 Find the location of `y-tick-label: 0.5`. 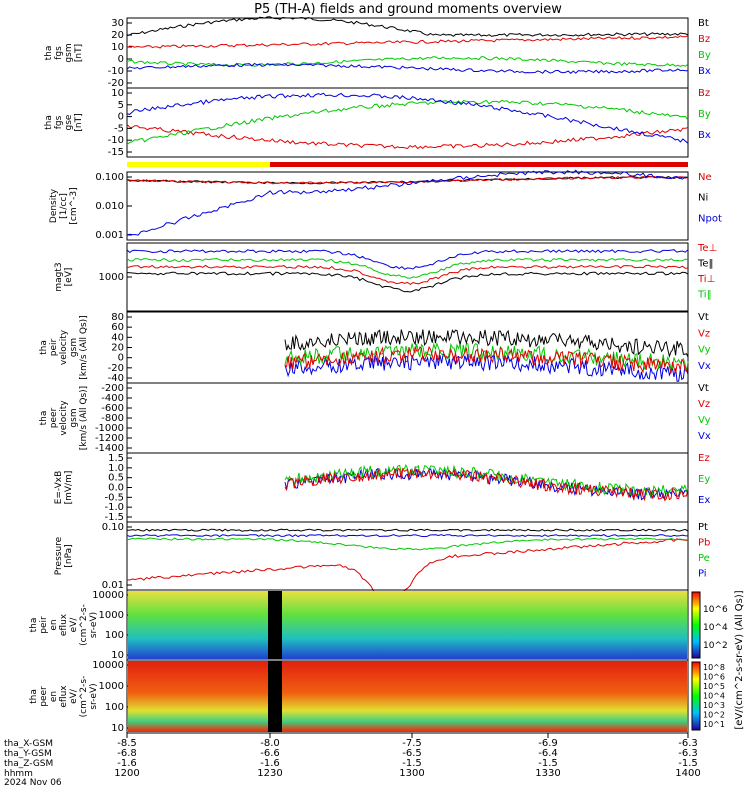

y-tick-label: 0.5 is located at coordinates (116, 478).